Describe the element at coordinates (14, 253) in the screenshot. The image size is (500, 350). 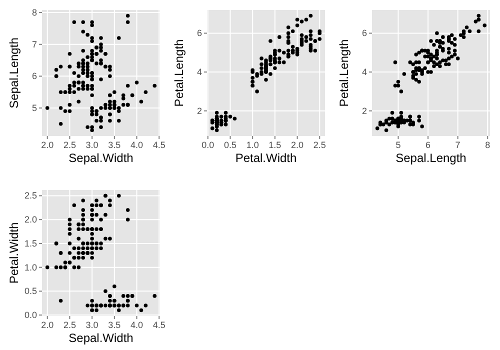
I see `y-axis-title: Petal.Width` at that location.